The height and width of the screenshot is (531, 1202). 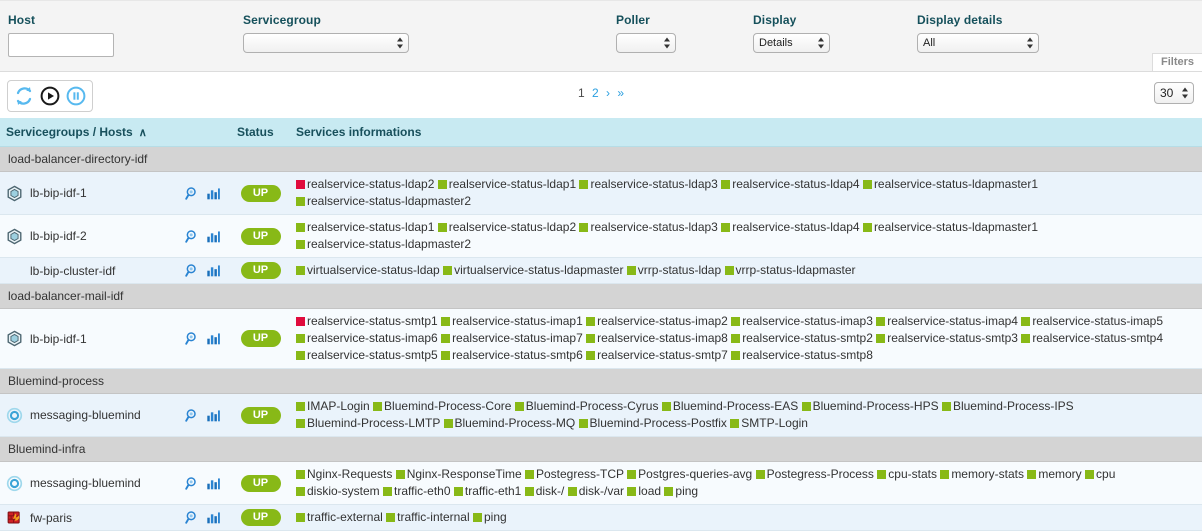 What do you see at coordinates (644, 491) in the screenshot?
I see `service-item: load` at bounding box center [644, 491].